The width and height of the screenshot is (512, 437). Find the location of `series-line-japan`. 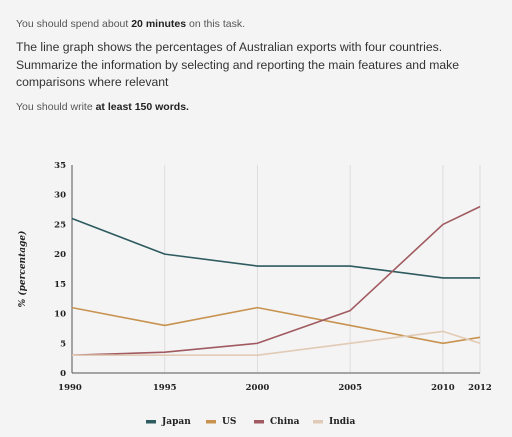

series-line-japan is located at coordinates (275, 248).